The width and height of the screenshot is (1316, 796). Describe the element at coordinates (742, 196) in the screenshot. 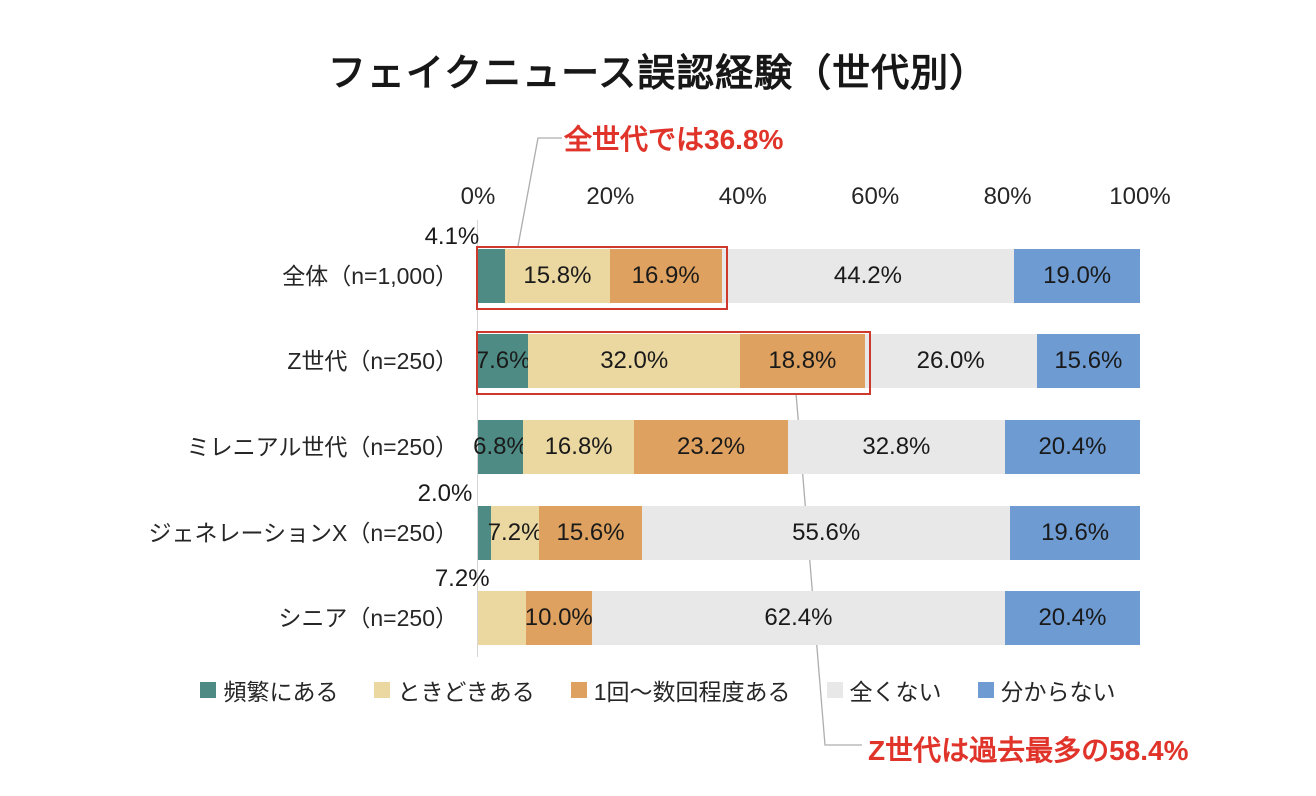

I see `x-axis-tick: 40%` at that location.